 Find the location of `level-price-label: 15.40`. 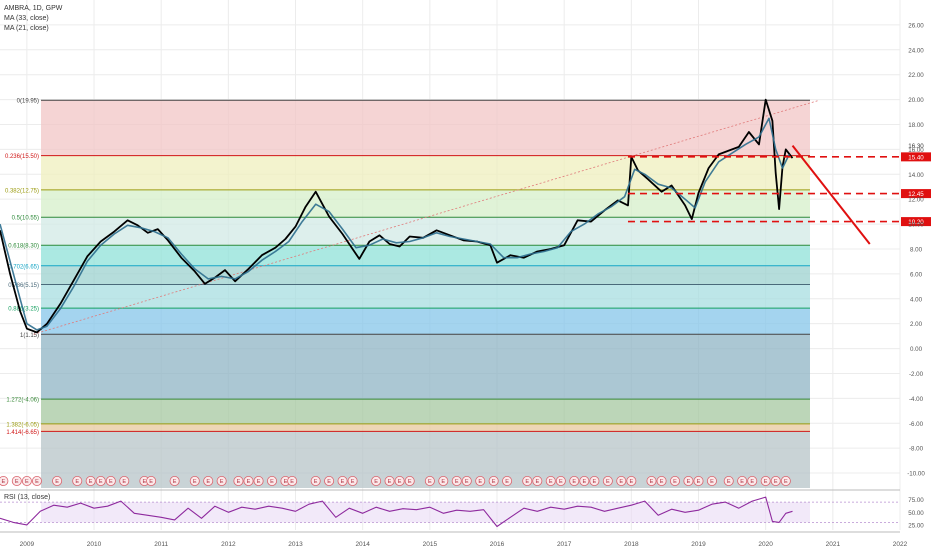

level-price-label: 15.40 is located at coordinates (916, 157).